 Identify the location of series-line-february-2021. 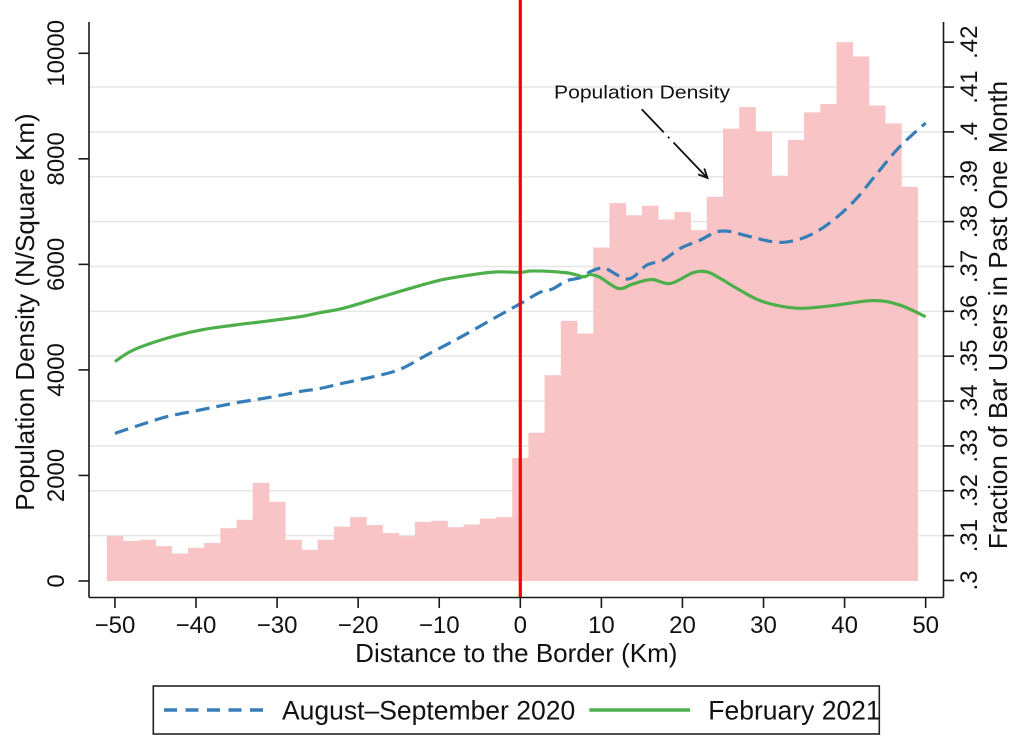
(520, 316).